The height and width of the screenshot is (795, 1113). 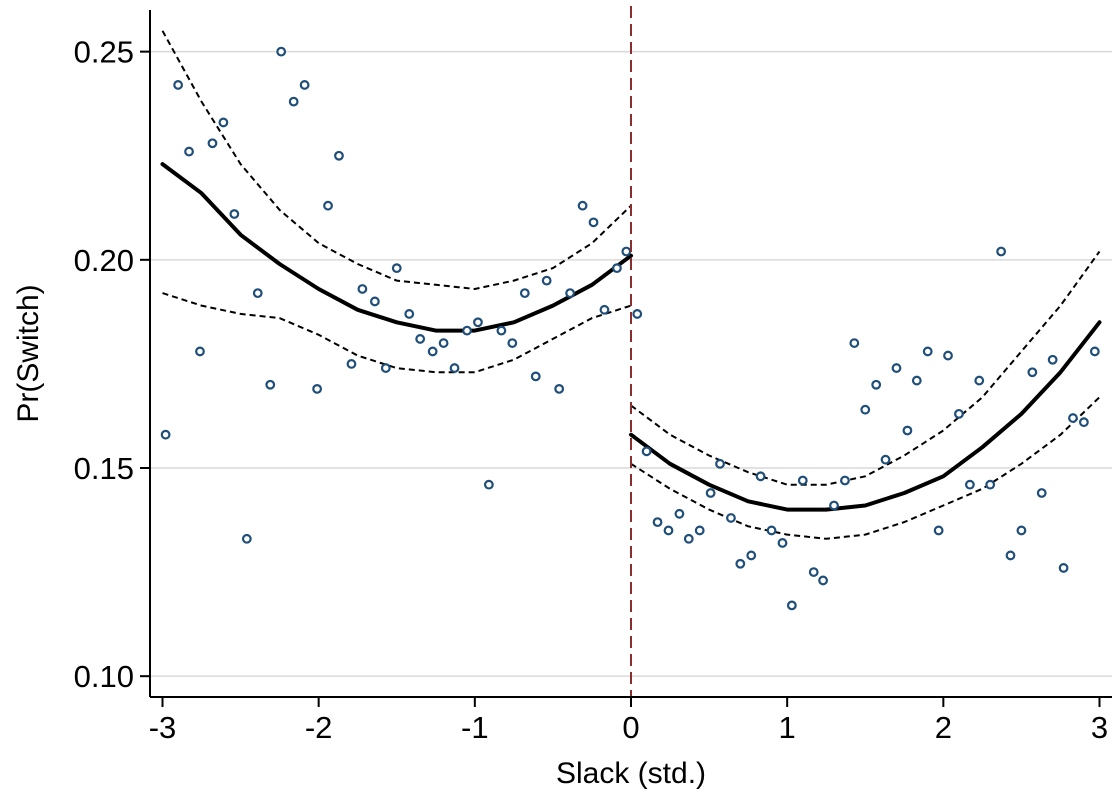 I want to click on y-tick-label-3: 0.25, so click(x=104, y=52).